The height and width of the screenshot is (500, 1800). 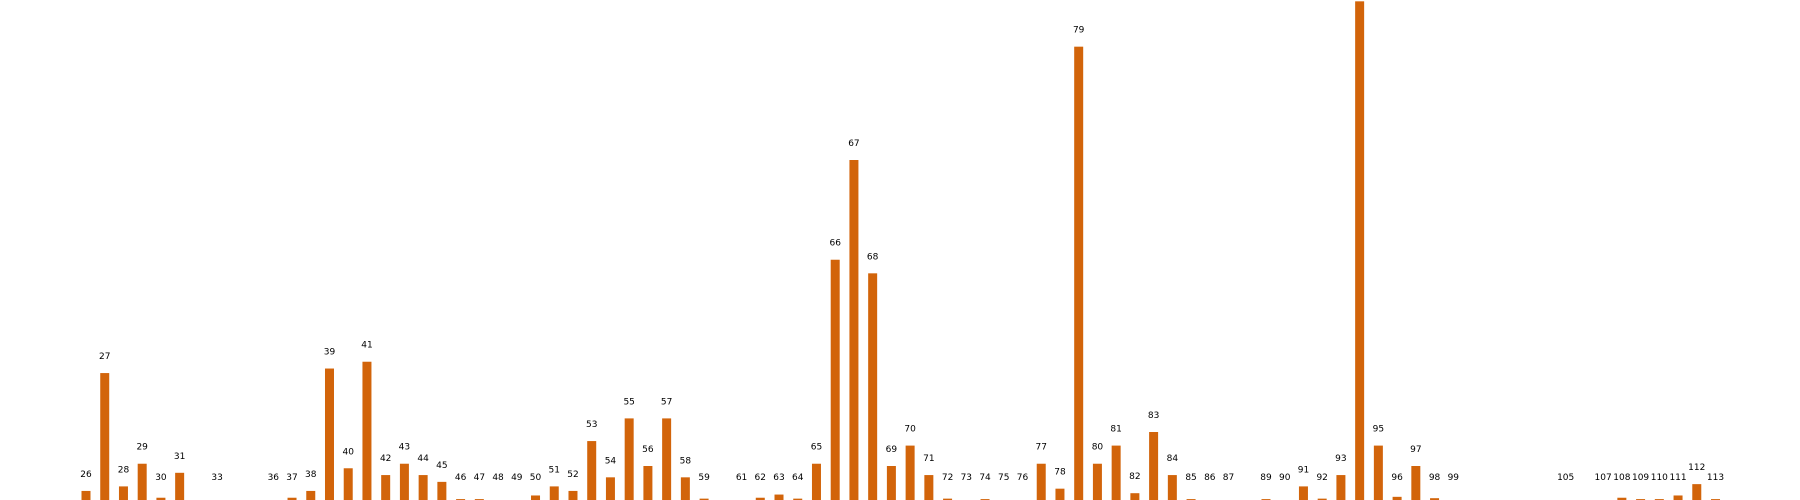 What do you see at coordinates (1603, 478) in the screenshot?
I see `bar-label-107: 107` at bounding box center [1603, 478].